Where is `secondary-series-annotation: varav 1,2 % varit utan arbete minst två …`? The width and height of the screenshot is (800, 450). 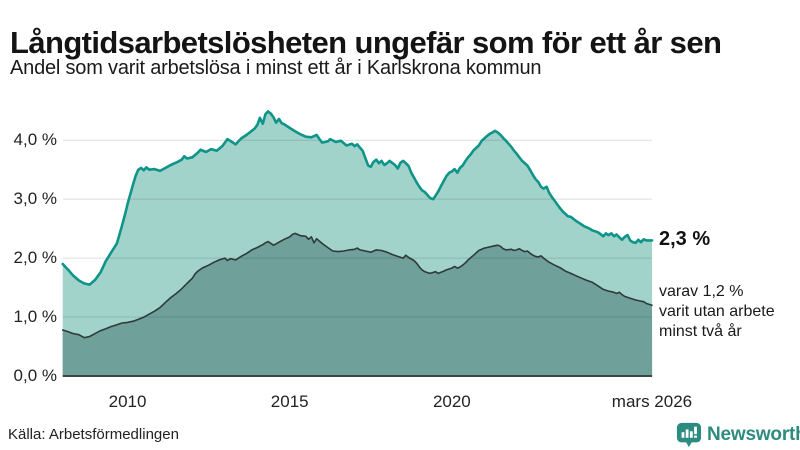
secondary-series-annotation: varav 1,2 % varit utan arbete minst två … is located at coordinates (717, 312).